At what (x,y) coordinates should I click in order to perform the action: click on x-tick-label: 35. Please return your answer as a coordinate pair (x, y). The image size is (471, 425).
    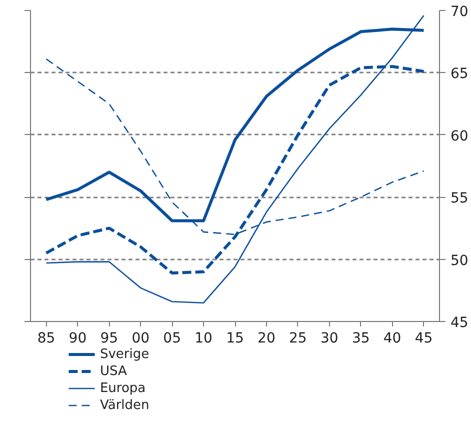
    Looking at the image, I should click on (361, 338).